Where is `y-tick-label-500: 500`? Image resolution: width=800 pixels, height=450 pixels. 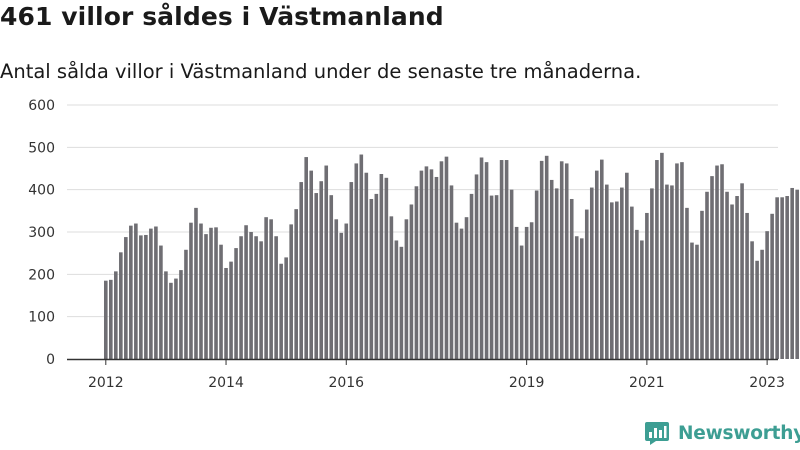 y-tick-label-500: 500 is located at coordinates (41, 148).